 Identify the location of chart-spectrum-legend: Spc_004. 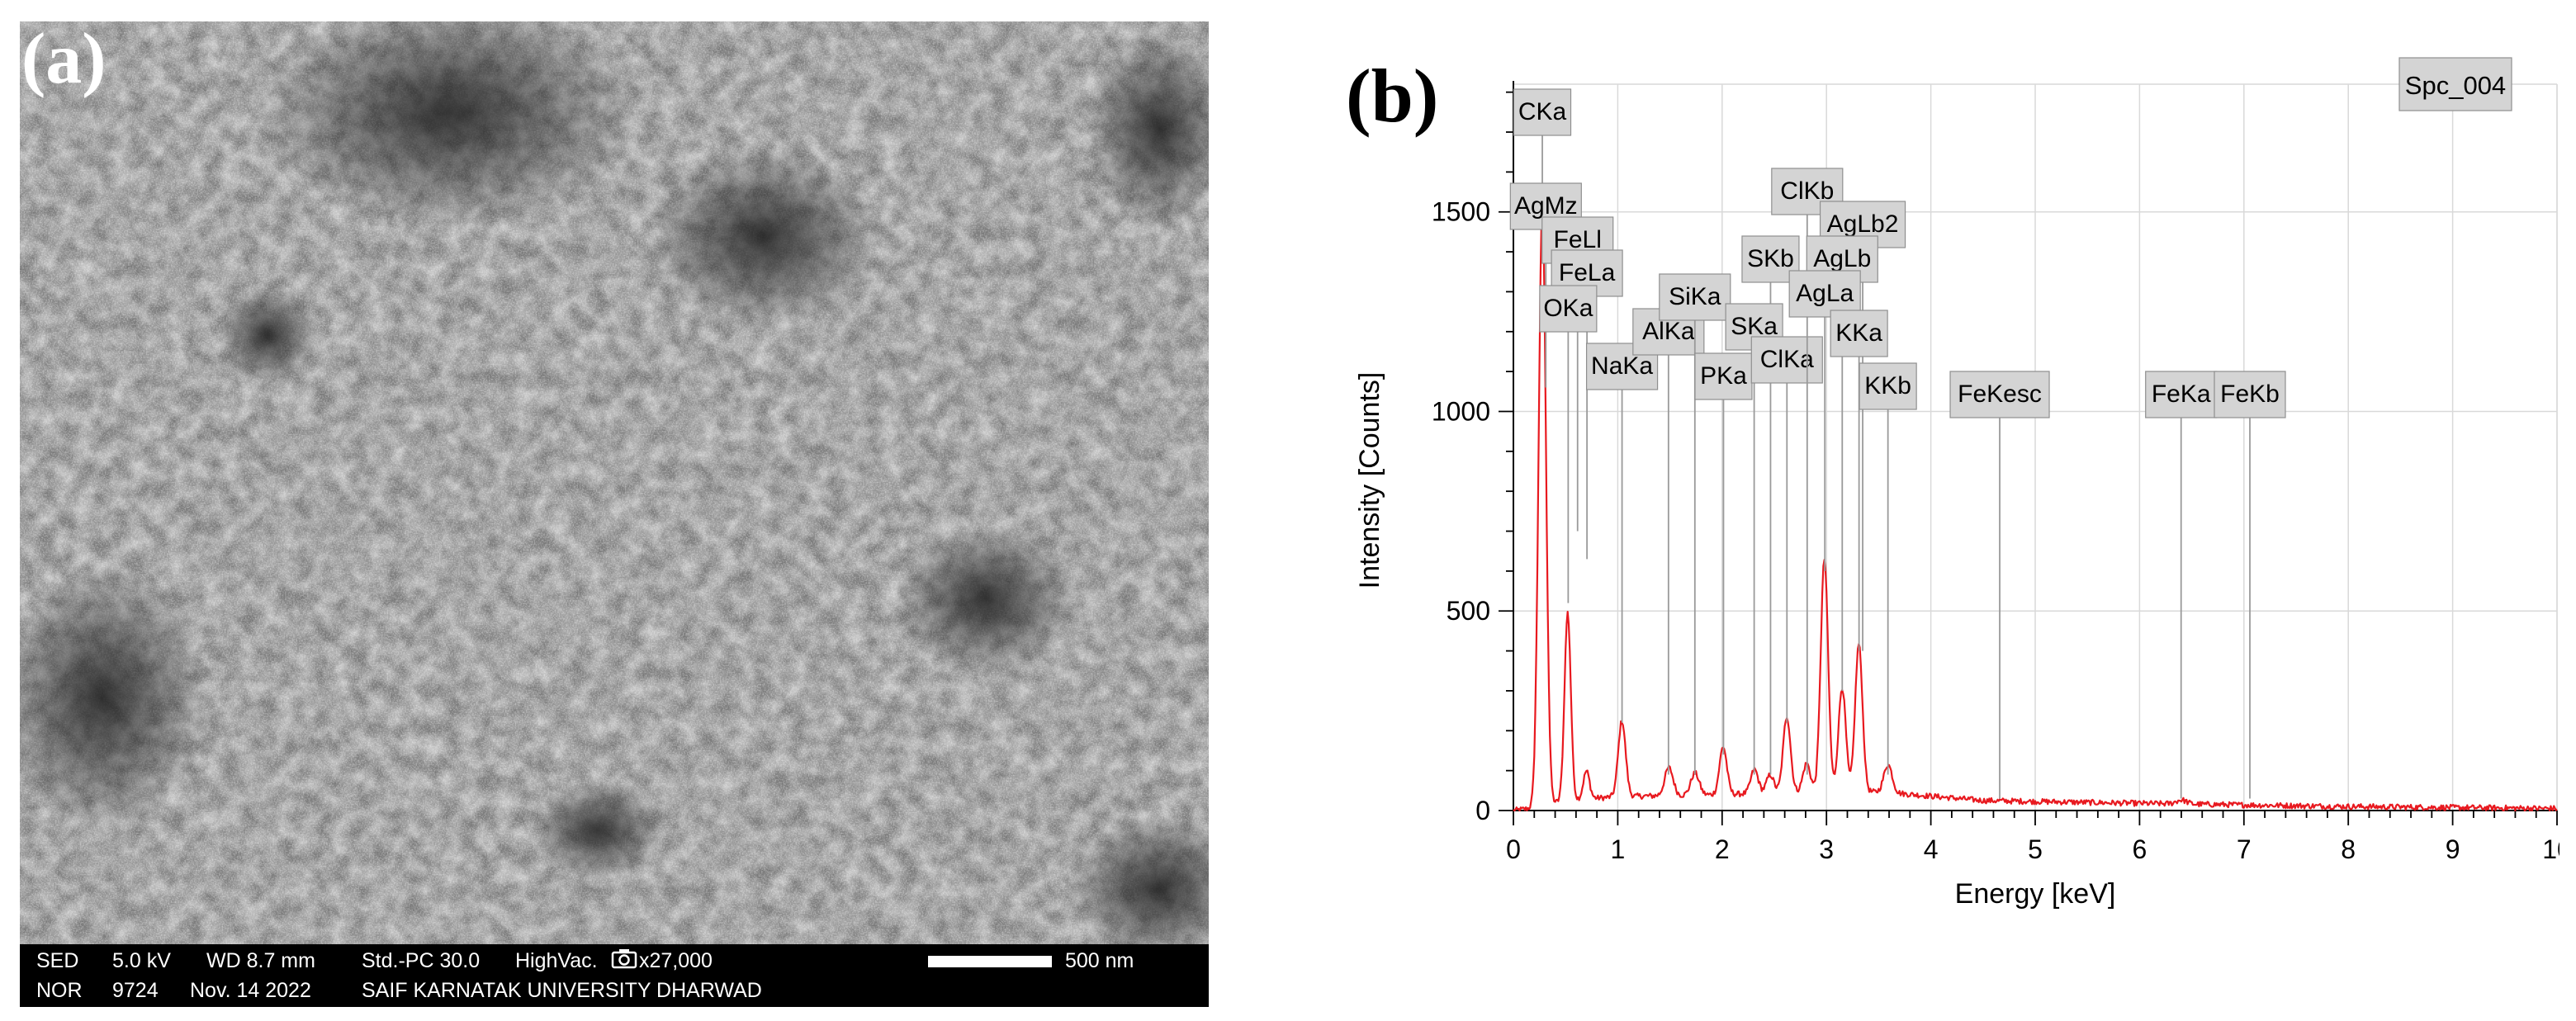
(2455, 84).